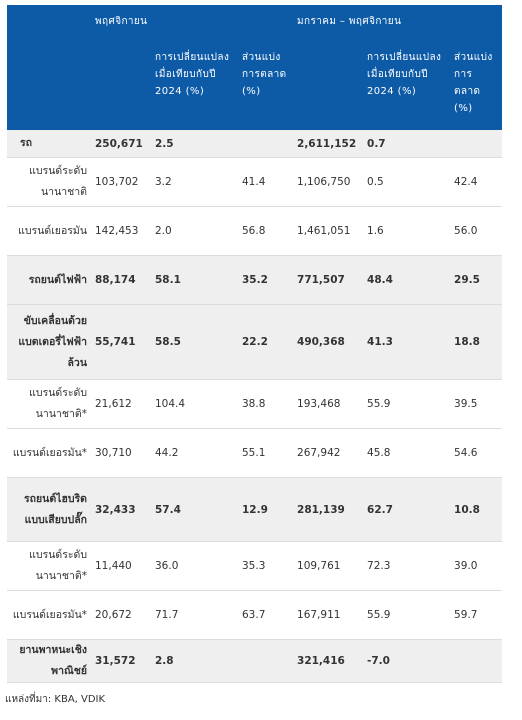 This screenshot has height=720, width=522. What do you see at coordinates (55, 699) in the screenshot?
I see `source-note: แหล่งที่มา: KBA, VDIK` at bounding box center [55, 699].